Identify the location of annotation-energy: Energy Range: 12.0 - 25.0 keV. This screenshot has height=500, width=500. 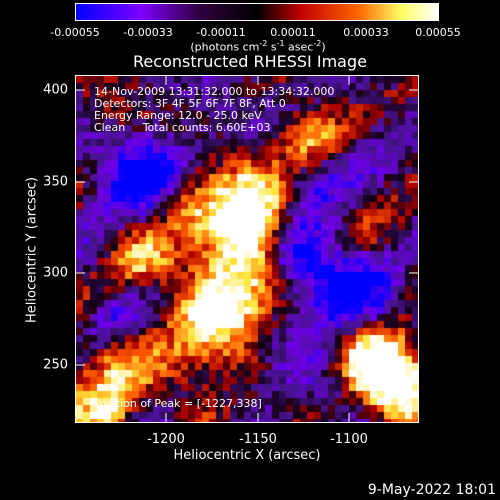
(178, 115).